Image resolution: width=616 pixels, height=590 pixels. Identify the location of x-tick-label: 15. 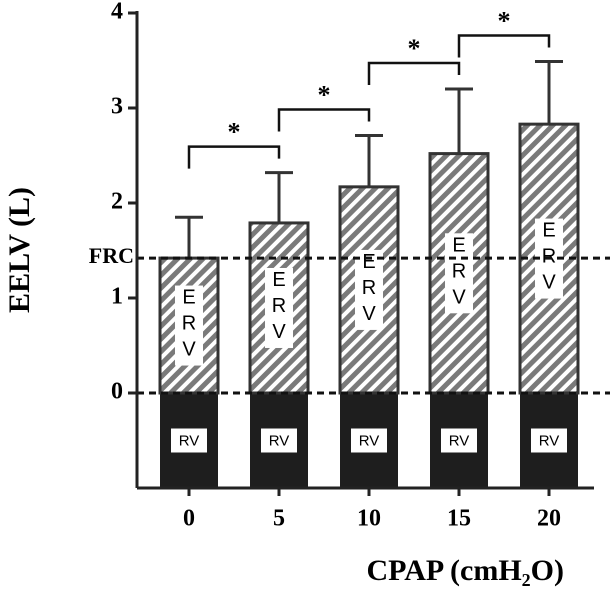
(459, 519).